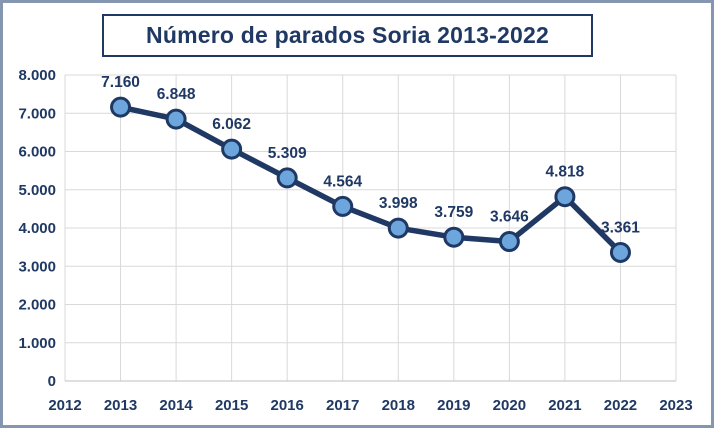 This screenshot has height=428, width=714. Describe the element at coordinates (453, 212) in the screenshot. I see `data-point-label: 3.759` at that location.